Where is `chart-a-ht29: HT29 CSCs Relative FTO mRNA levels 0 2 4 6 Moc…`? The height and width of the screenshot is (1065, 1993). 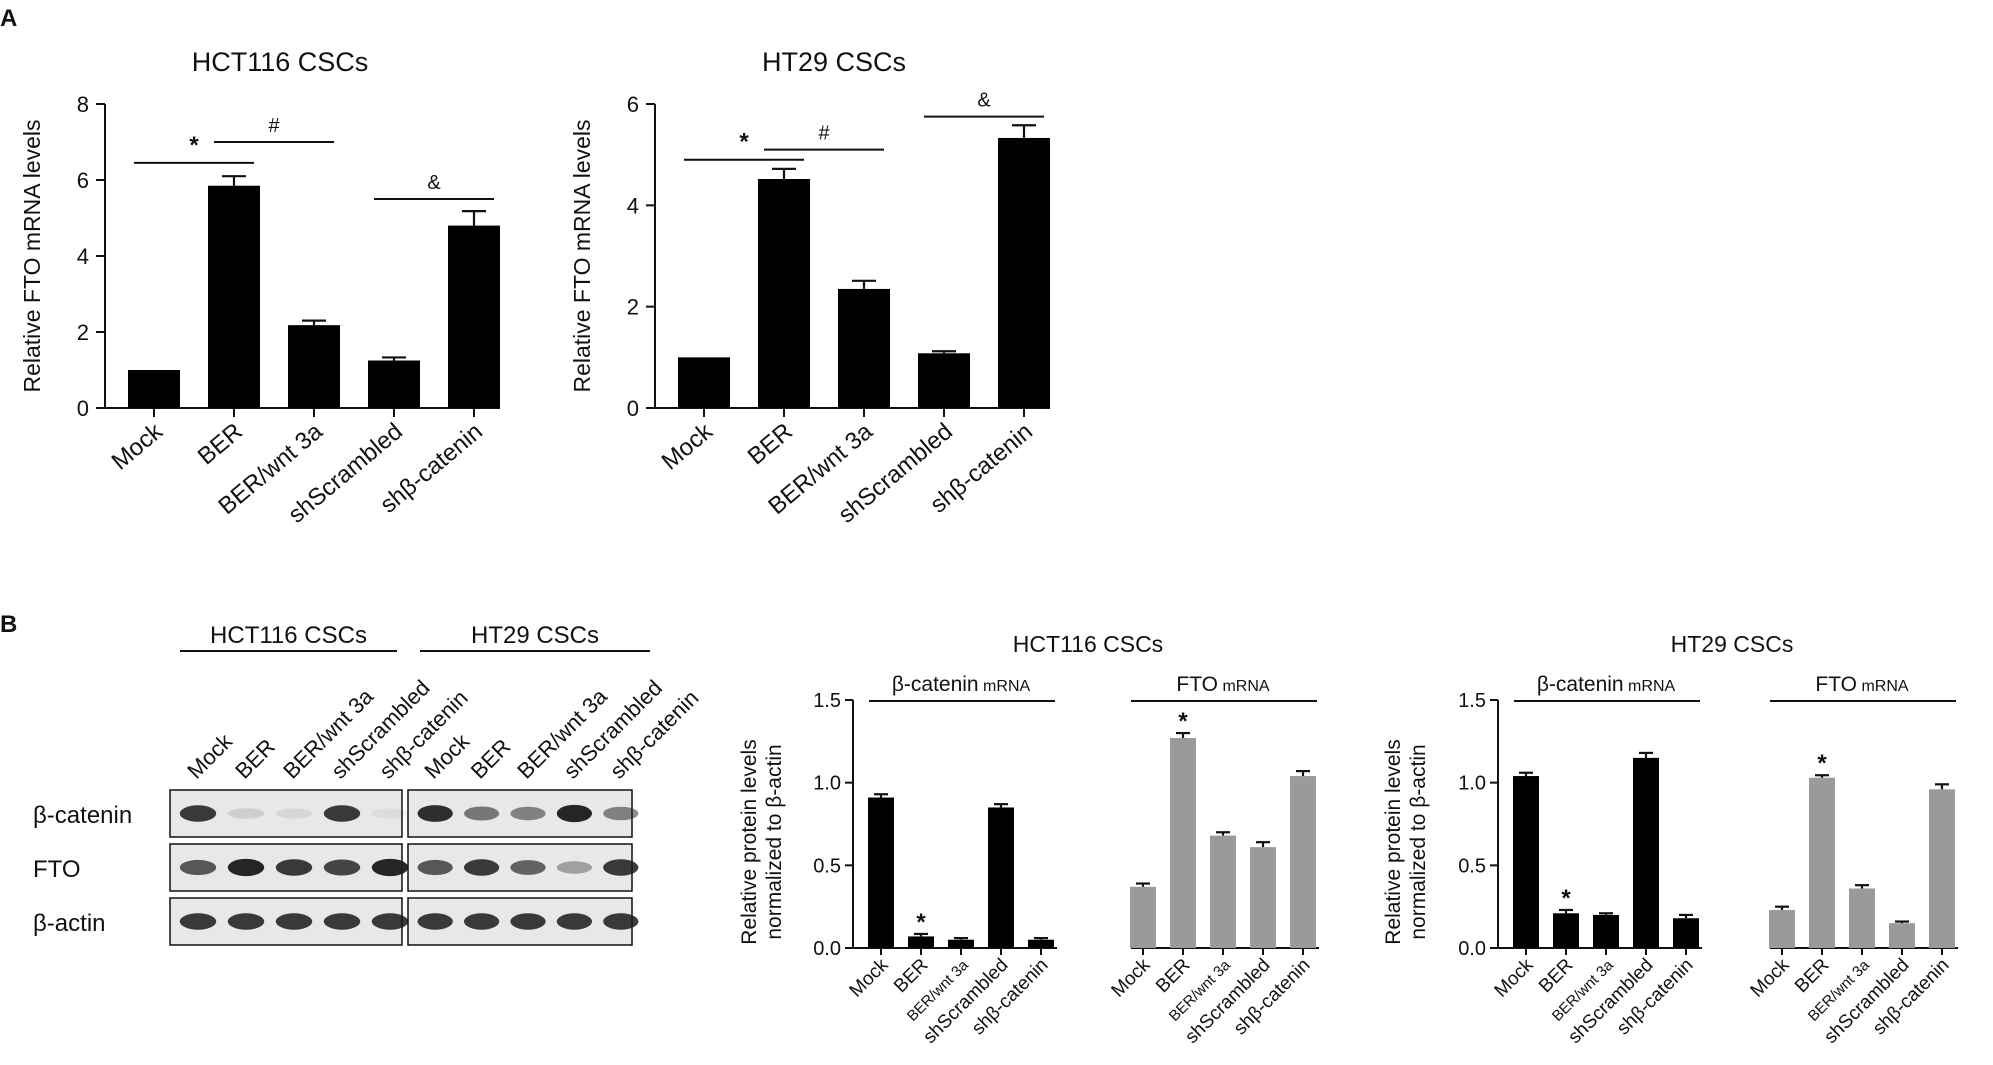
chart-a-ht29: HT29 CSCs Relative FTO mRNA levels 0 2 4 6 Moc… is located at coordinates (809, 288).